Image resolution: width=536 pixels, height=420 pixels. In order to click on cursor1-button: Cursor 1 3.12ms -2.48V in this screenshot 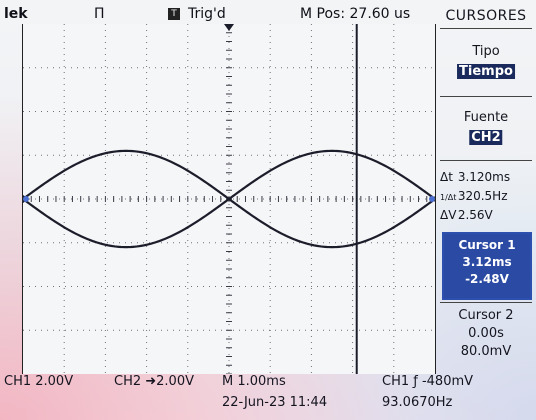, I will do `click(487, 266)`.